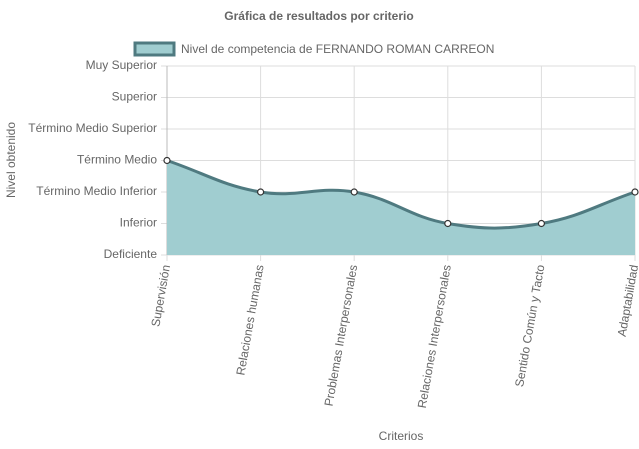  I want to click on x-tick-label: Supervisión, so click(160, 296).